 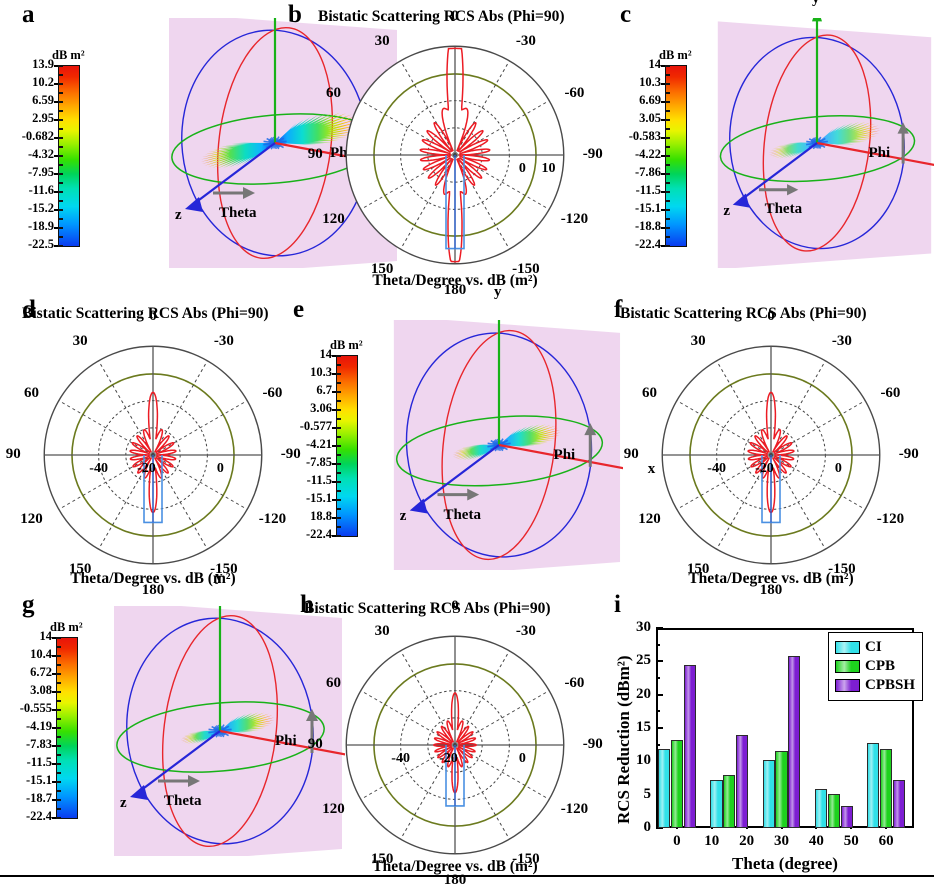 I want to click on colorbar-tick-c-0: 14, so click(x=655, y=64).